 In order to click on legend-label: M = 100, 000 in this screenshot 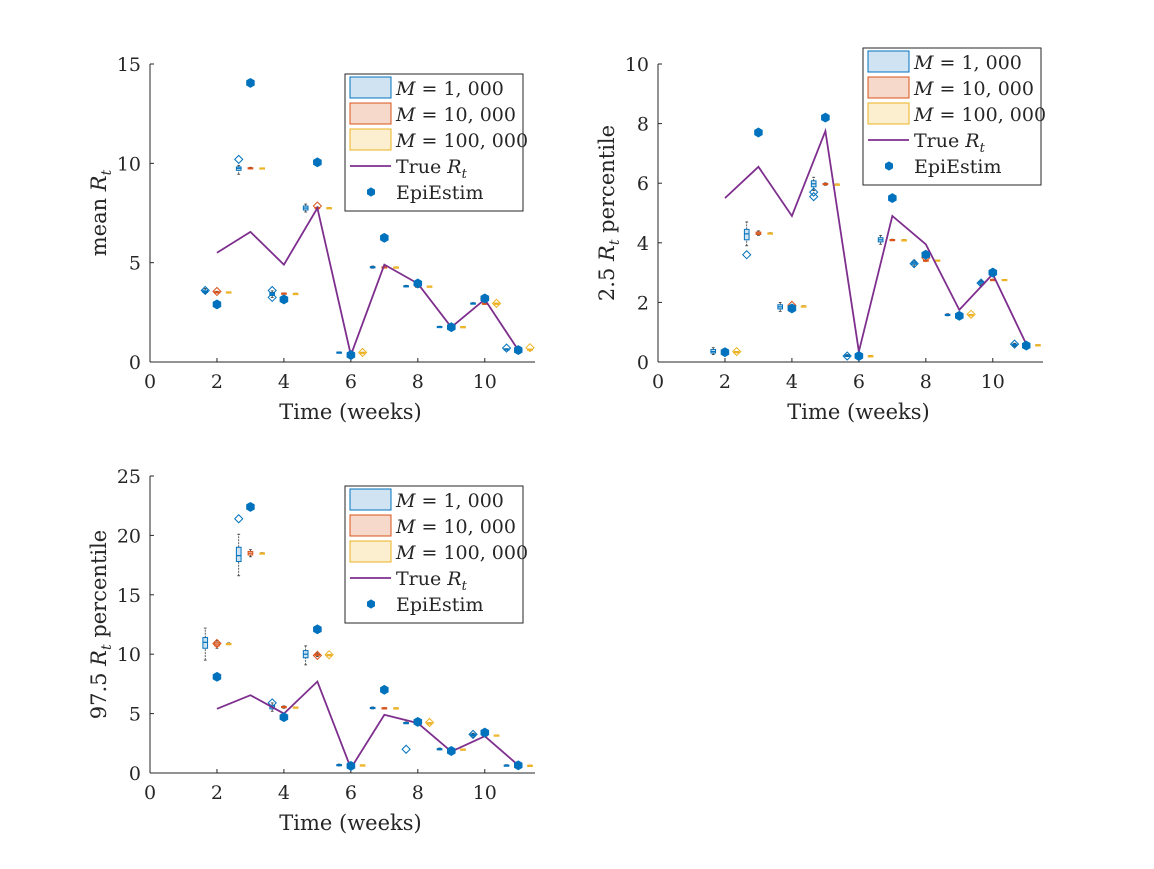, I will do `click(461, 141)`.